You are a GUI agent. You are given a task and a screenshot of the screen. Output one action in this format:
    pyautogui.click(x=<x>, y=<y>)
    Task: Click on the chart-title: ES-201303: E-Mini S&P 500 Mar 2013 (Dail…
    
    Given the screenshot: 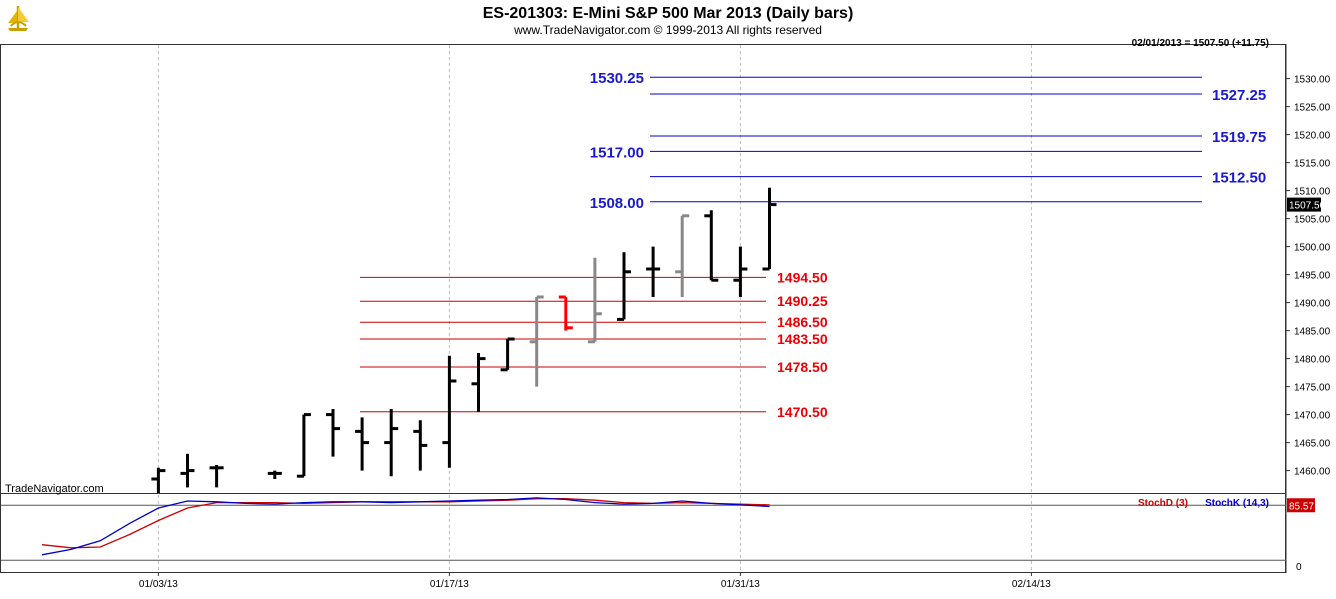 What is the action you would take?
    pyautogui.click(x=668, y=13)
    